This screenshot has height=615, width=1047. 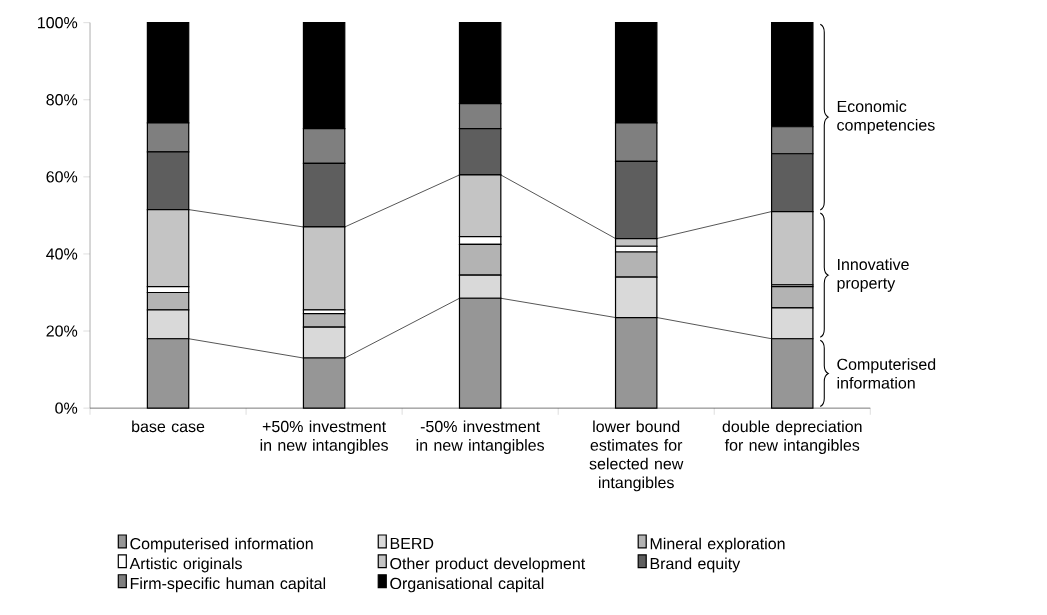 What do you see at coordinates (886, 373) in the screenshot?
I see `annotation: Computerised information` at bounding box center [886, 373].